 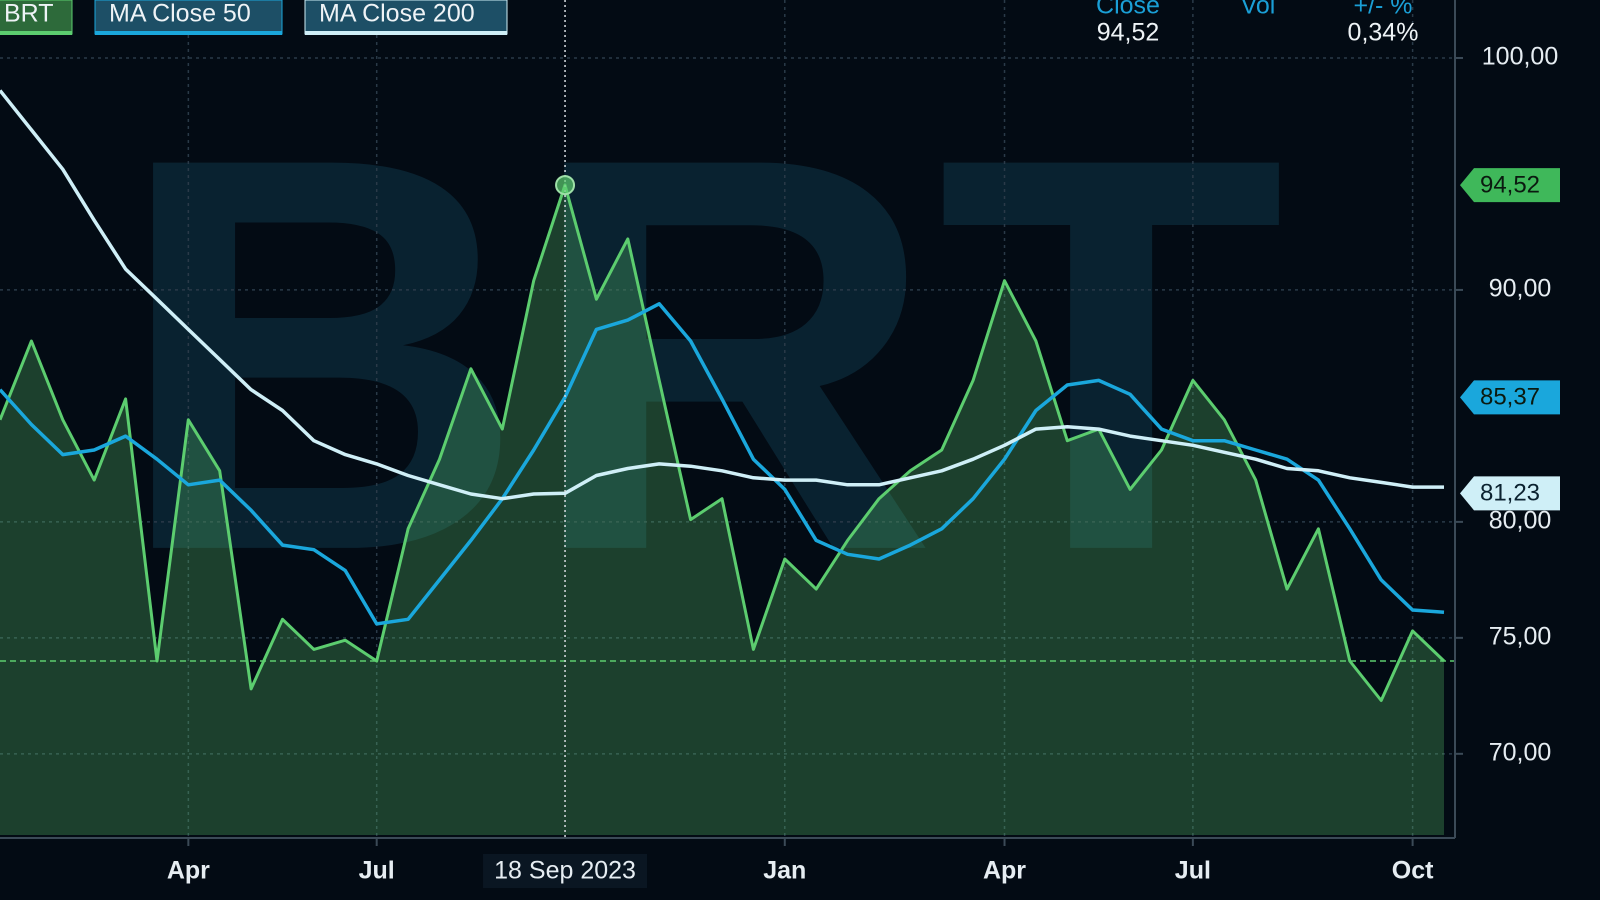 What do you see at coordinates (1128, 10) in the screenshot?
I see `readout-title: Close` at bounding box center [1128, 10].